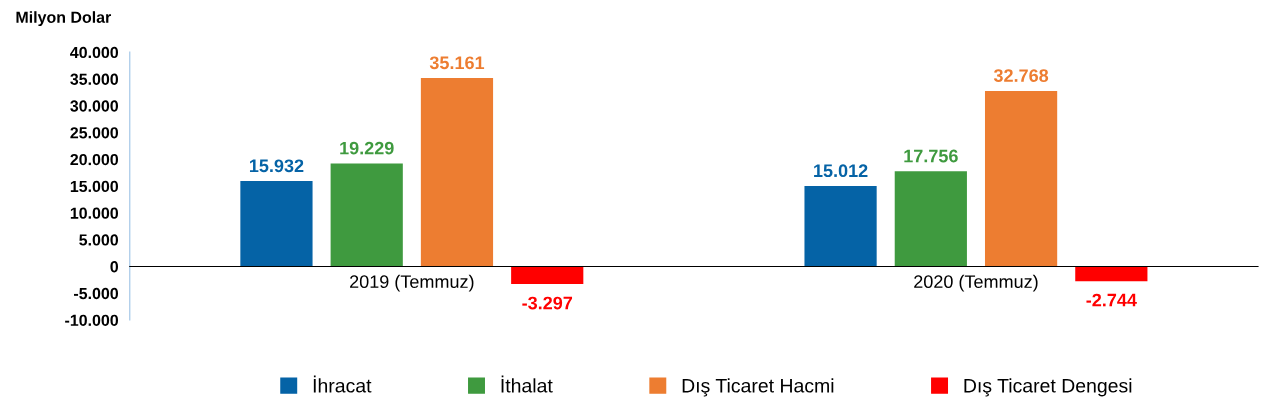 This screenshot has width=1285, height=414. What do you see at coordinates (94, 133) in the screenshot?
I see `y-tick-label: 25.000` at bounding box center [94, 133].